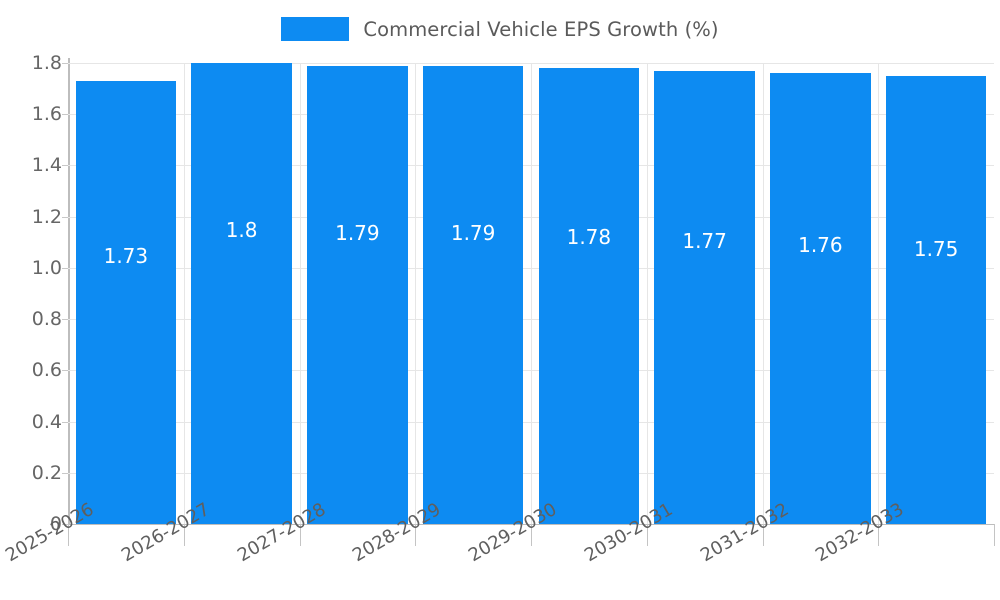  Describe the element at coordinates (936, 299) in the screenshot. I see `bar: 1.75` at that location.